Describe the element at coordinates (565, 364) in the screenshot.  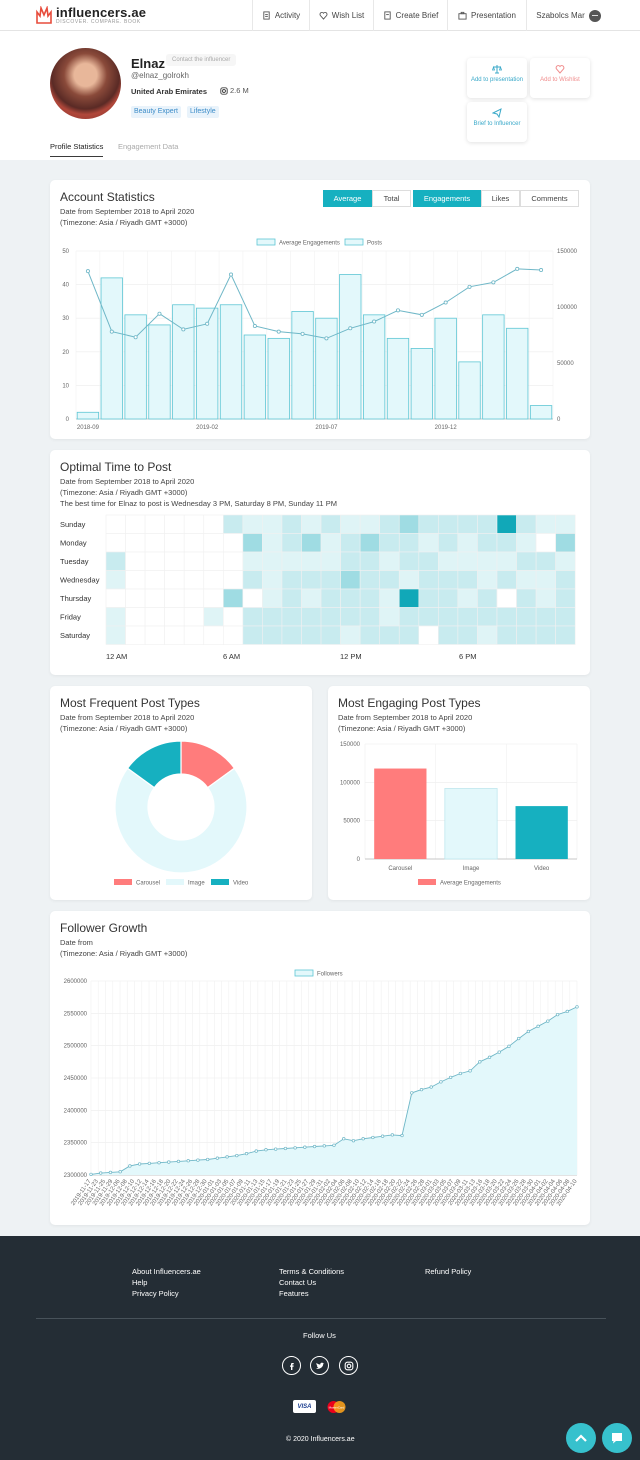
I see `y-right-tick-label: 50000` at that location.